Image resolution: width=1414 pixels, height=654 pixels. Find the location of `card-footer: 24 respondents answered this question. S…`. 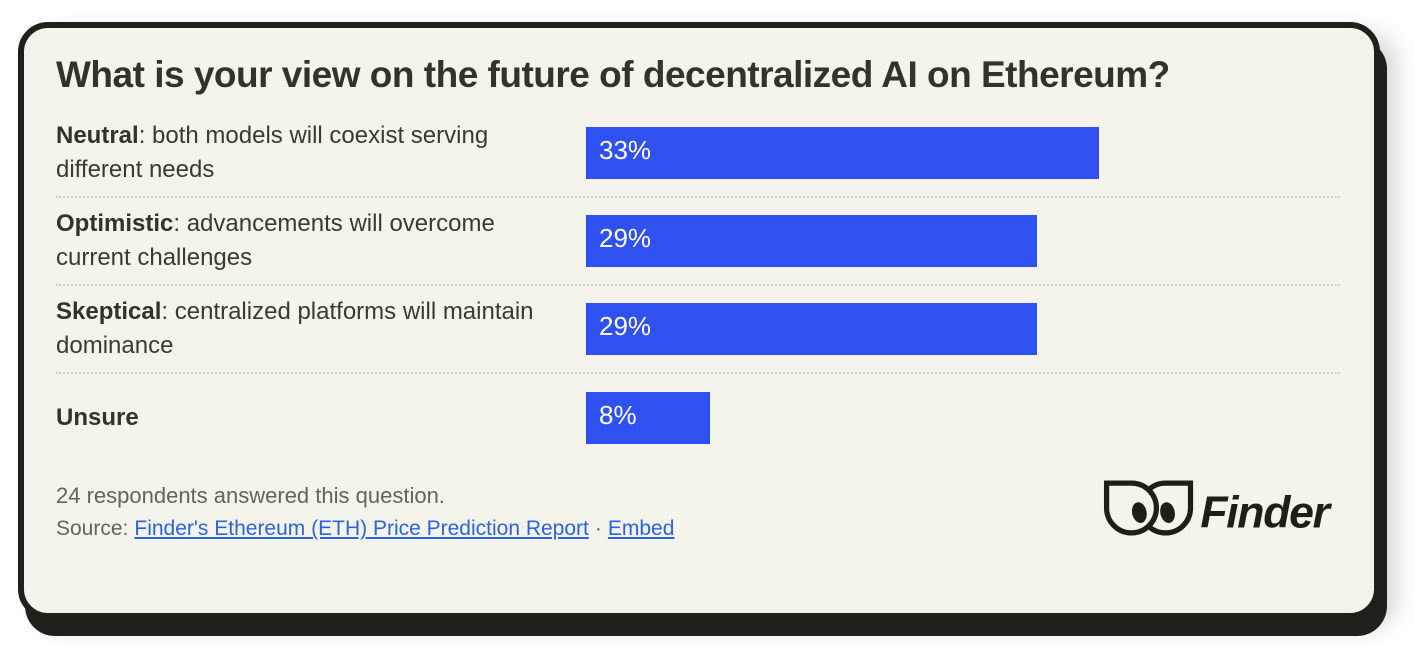

card-footer: 24 respondents answered this question. S… is located at coordinates (698, 512).